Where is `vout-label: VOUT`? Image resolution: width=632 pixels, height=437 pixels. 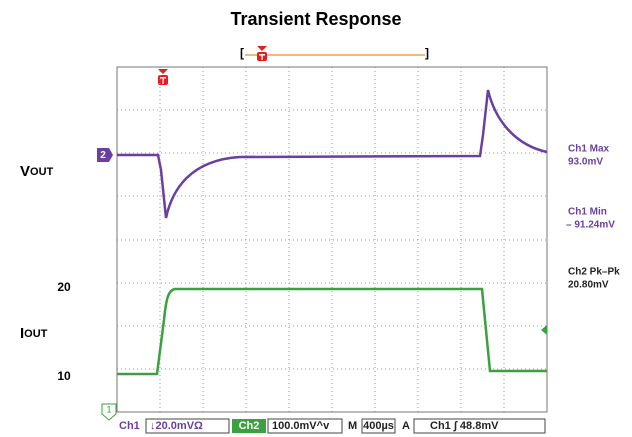
vout-label: VOUT is located at coordinates (37, 171).